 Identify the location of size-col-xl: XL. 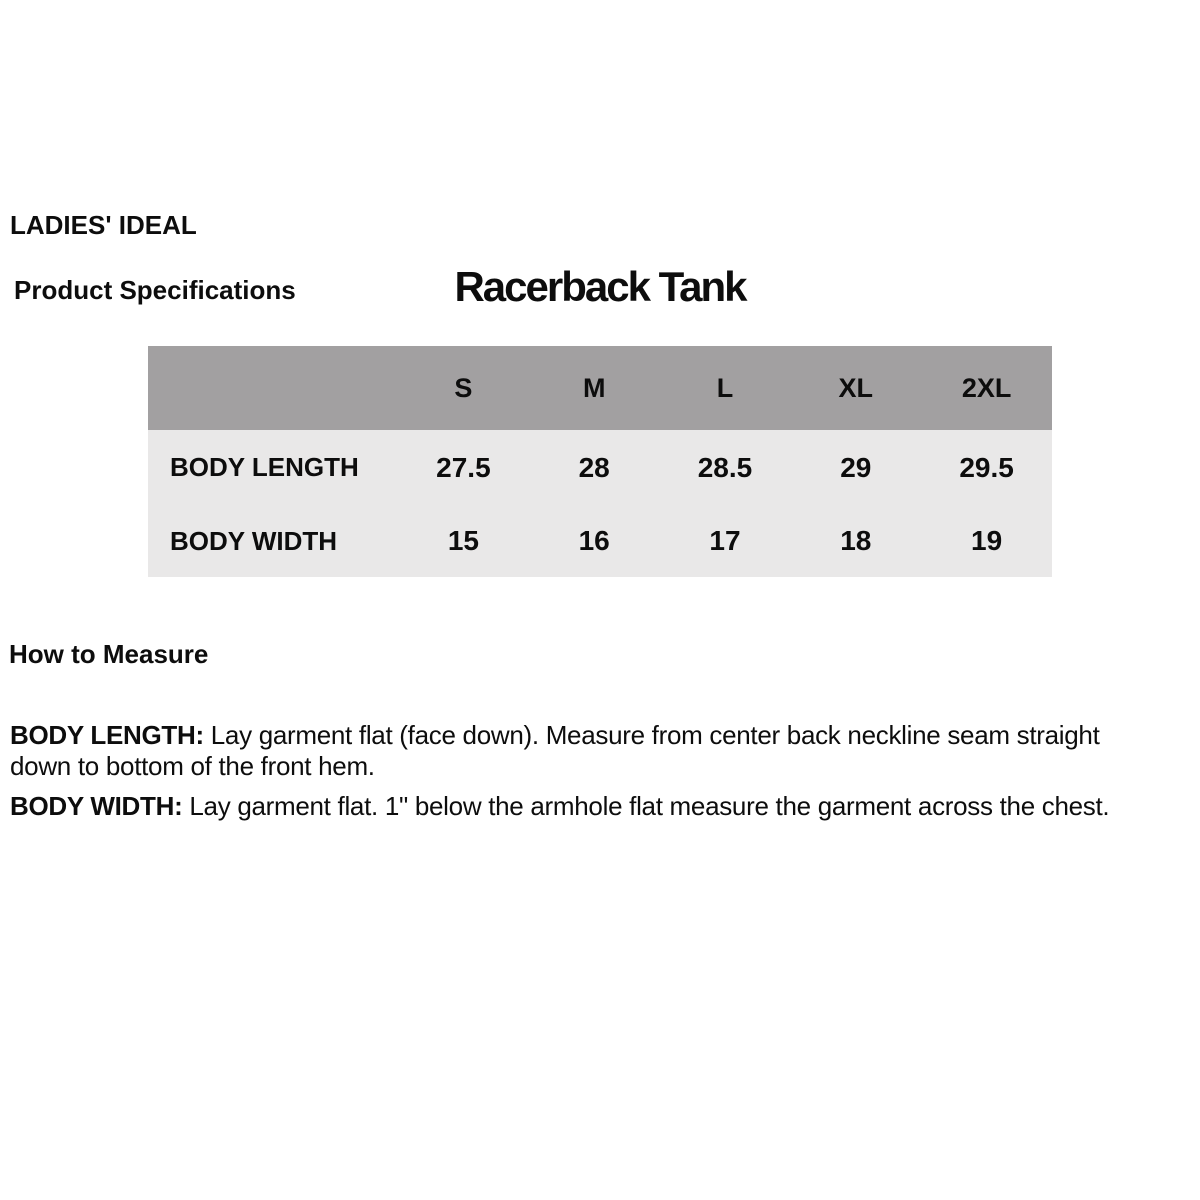
(856, 387).